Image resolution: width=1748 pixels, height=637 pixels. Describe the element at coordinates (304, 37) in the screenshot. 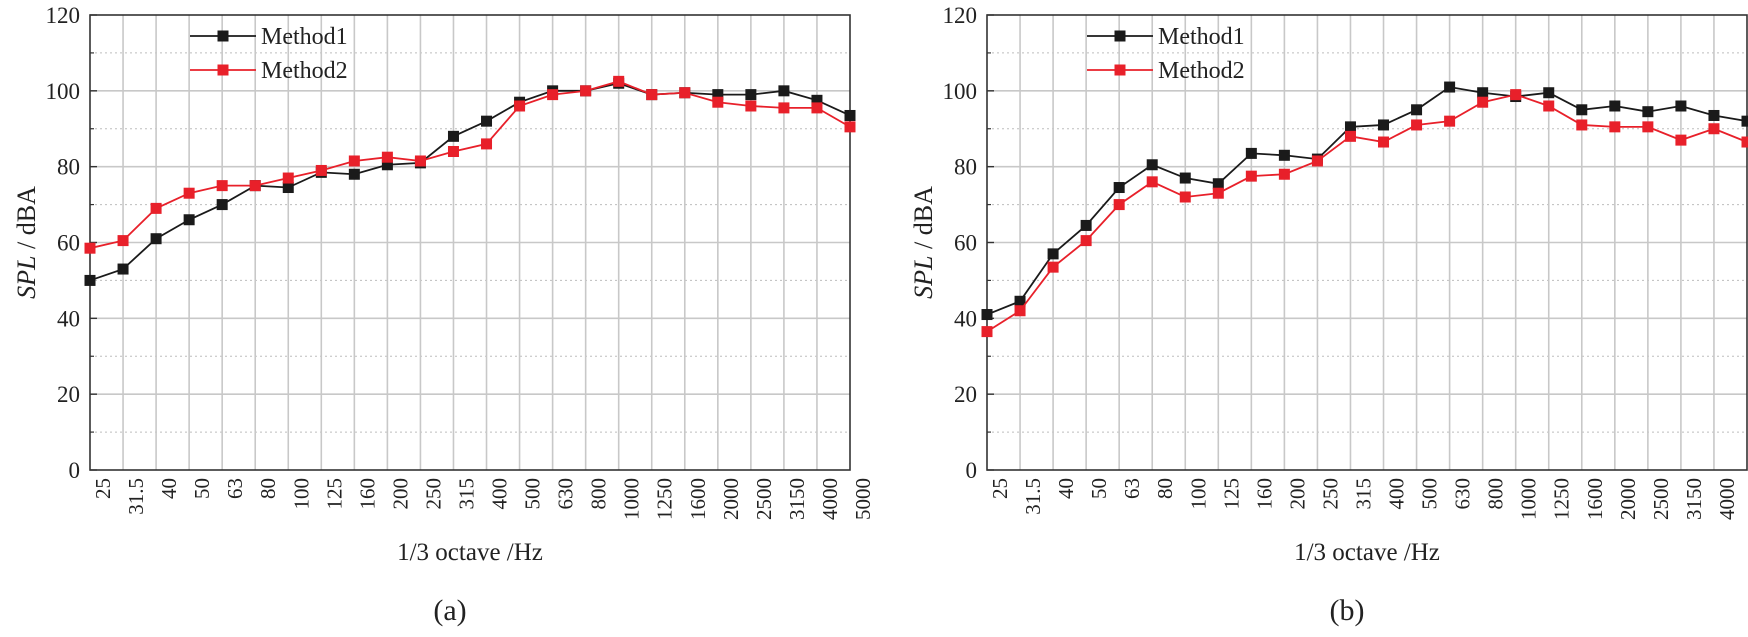

I see `legend-label: Method1` at that location.